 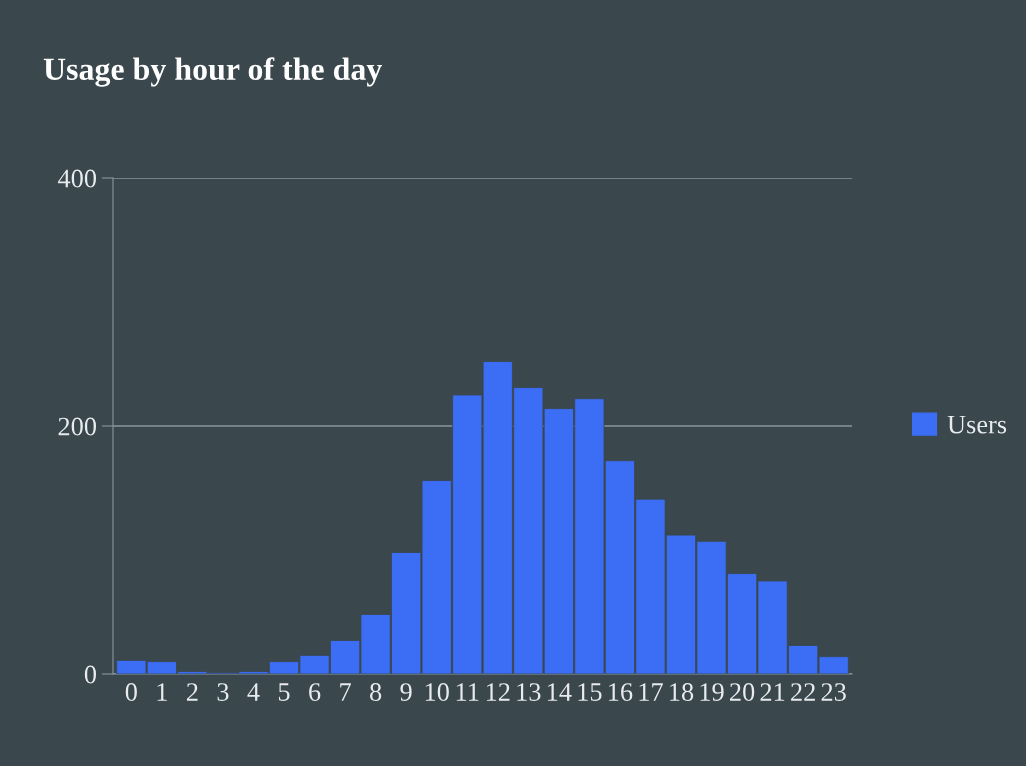 I want to click on x-tick-label: 23, so click(x=833, y=692).